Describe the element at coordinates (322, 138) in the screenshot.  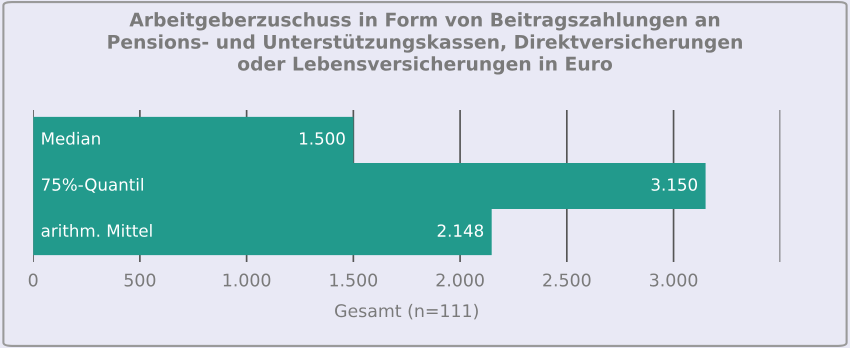
I see `data-label: 1.500` at that location.